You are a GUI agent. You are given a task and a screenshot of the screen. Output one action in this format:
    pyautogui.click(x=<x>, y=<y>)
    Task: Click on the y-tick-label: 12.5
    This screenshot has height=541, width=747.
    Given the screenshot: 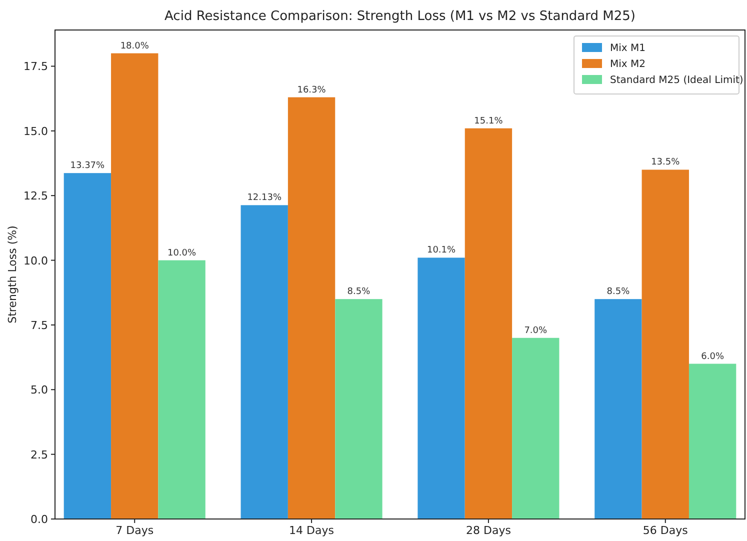 What is the action you would take?
    pyautogui.click(x=36, y=196)
    